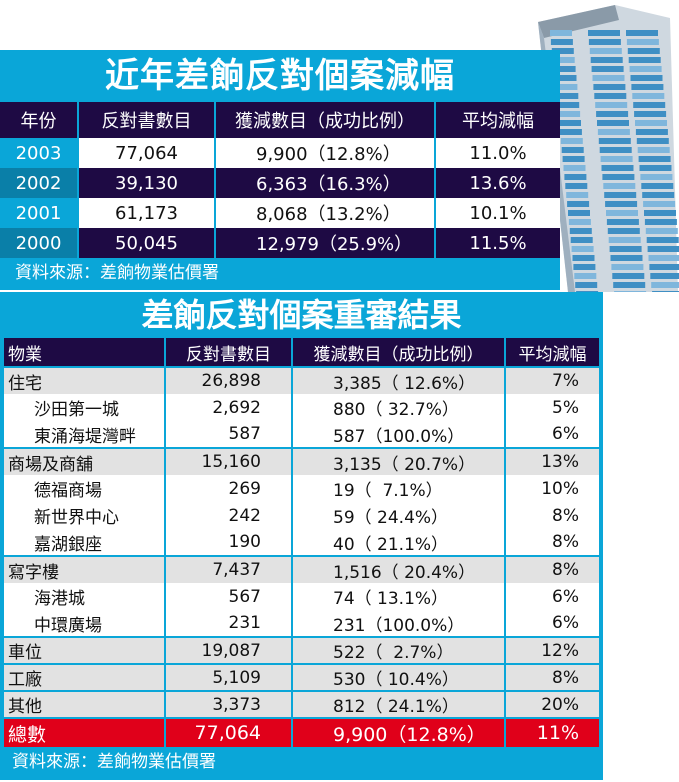 The width and height of the screenshot is (679, 782). Describe the element at coordinates (228, 623) in the screenshot. I see `cell-objections: 231` at that location.